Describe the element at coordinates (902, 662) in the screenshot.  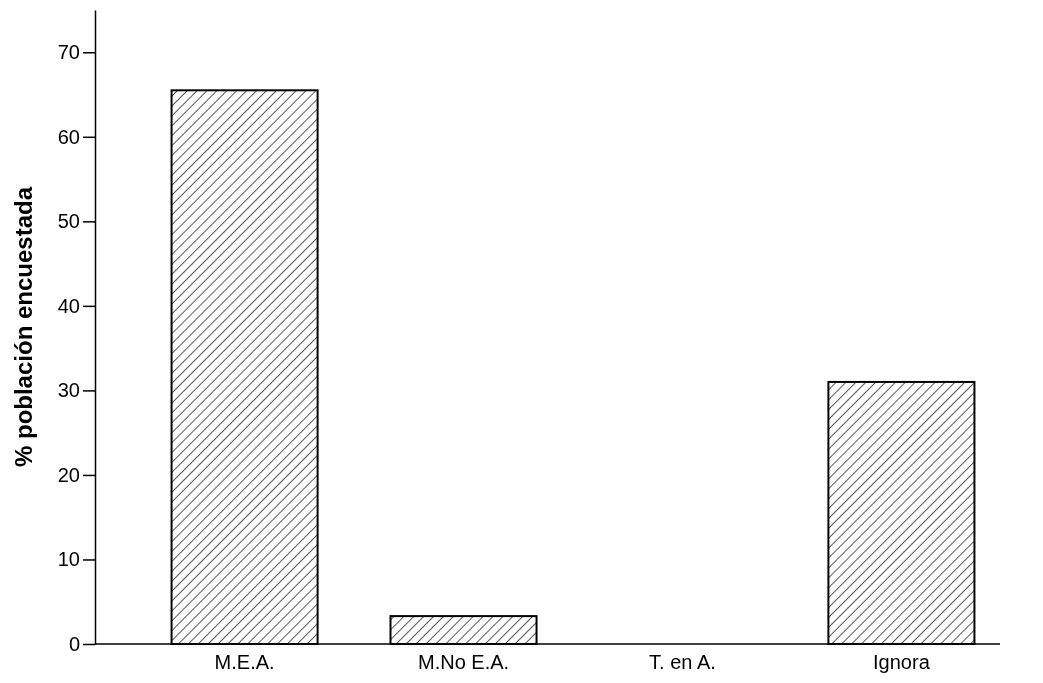
I see `x-tick-label: Ignora` at that location.